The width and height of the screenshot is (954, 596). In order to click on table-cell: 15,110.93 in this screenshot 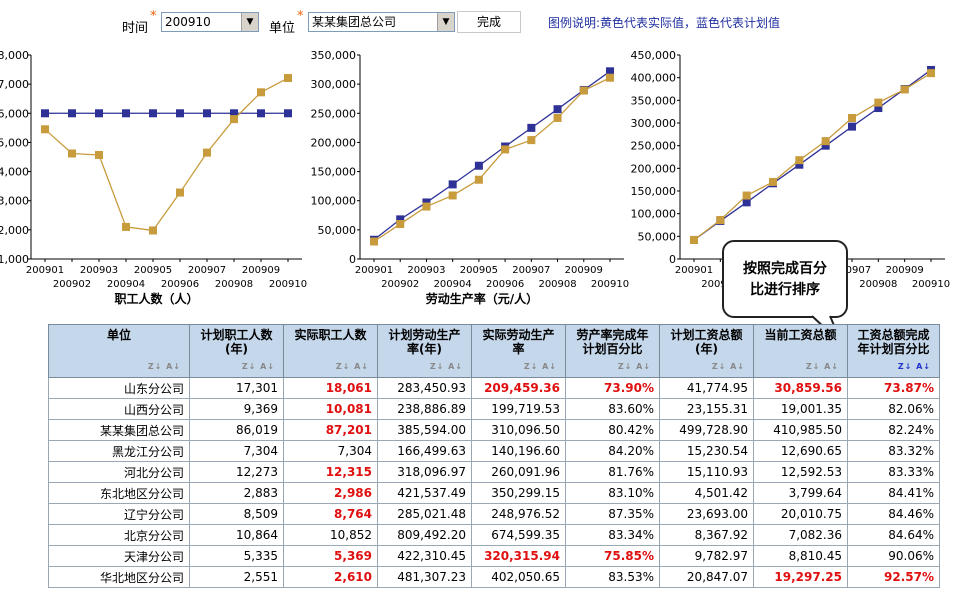, I will do `click(706, 472)`.